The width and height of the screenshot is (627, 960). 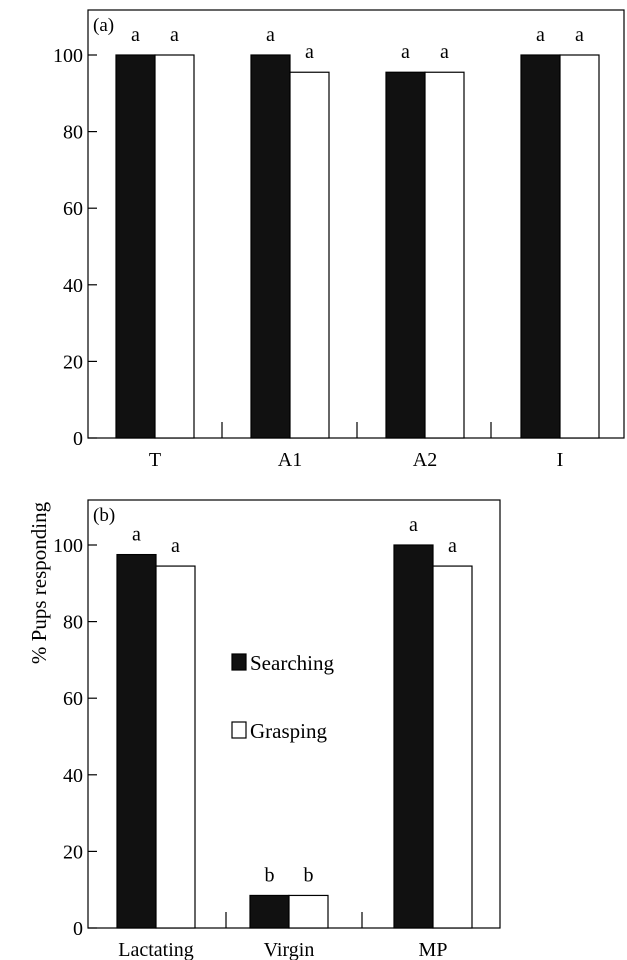 I want to click on legend-label-grasping: Grasping, so click(x=288, y=731).